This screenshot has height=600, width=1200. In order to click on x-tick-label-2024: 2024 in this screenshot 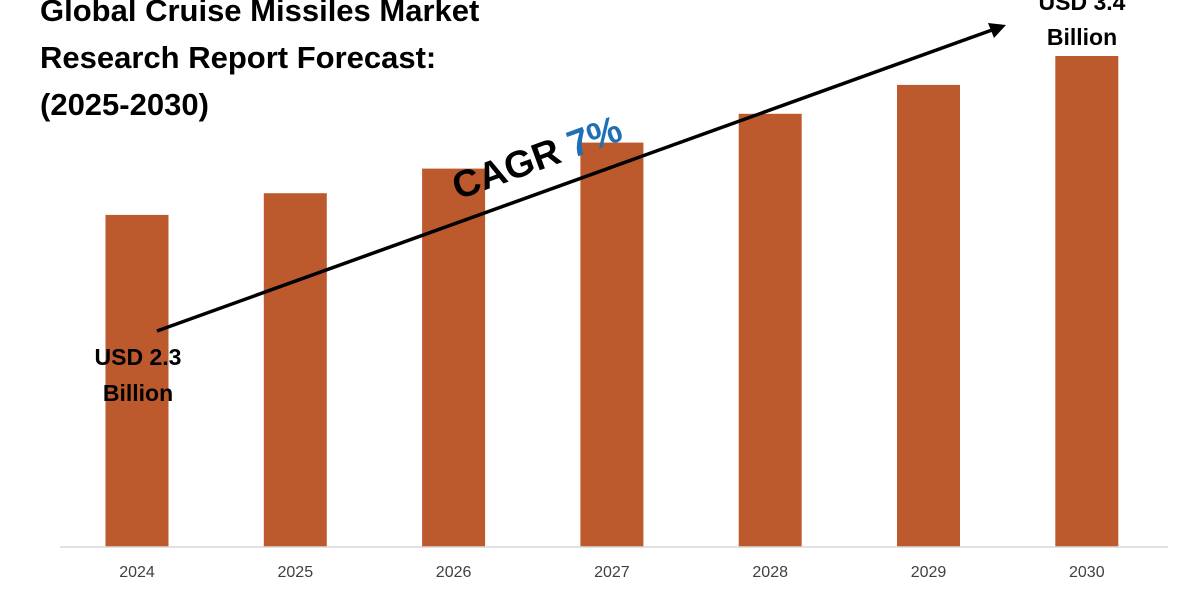, I will do `click(137, 572)`.